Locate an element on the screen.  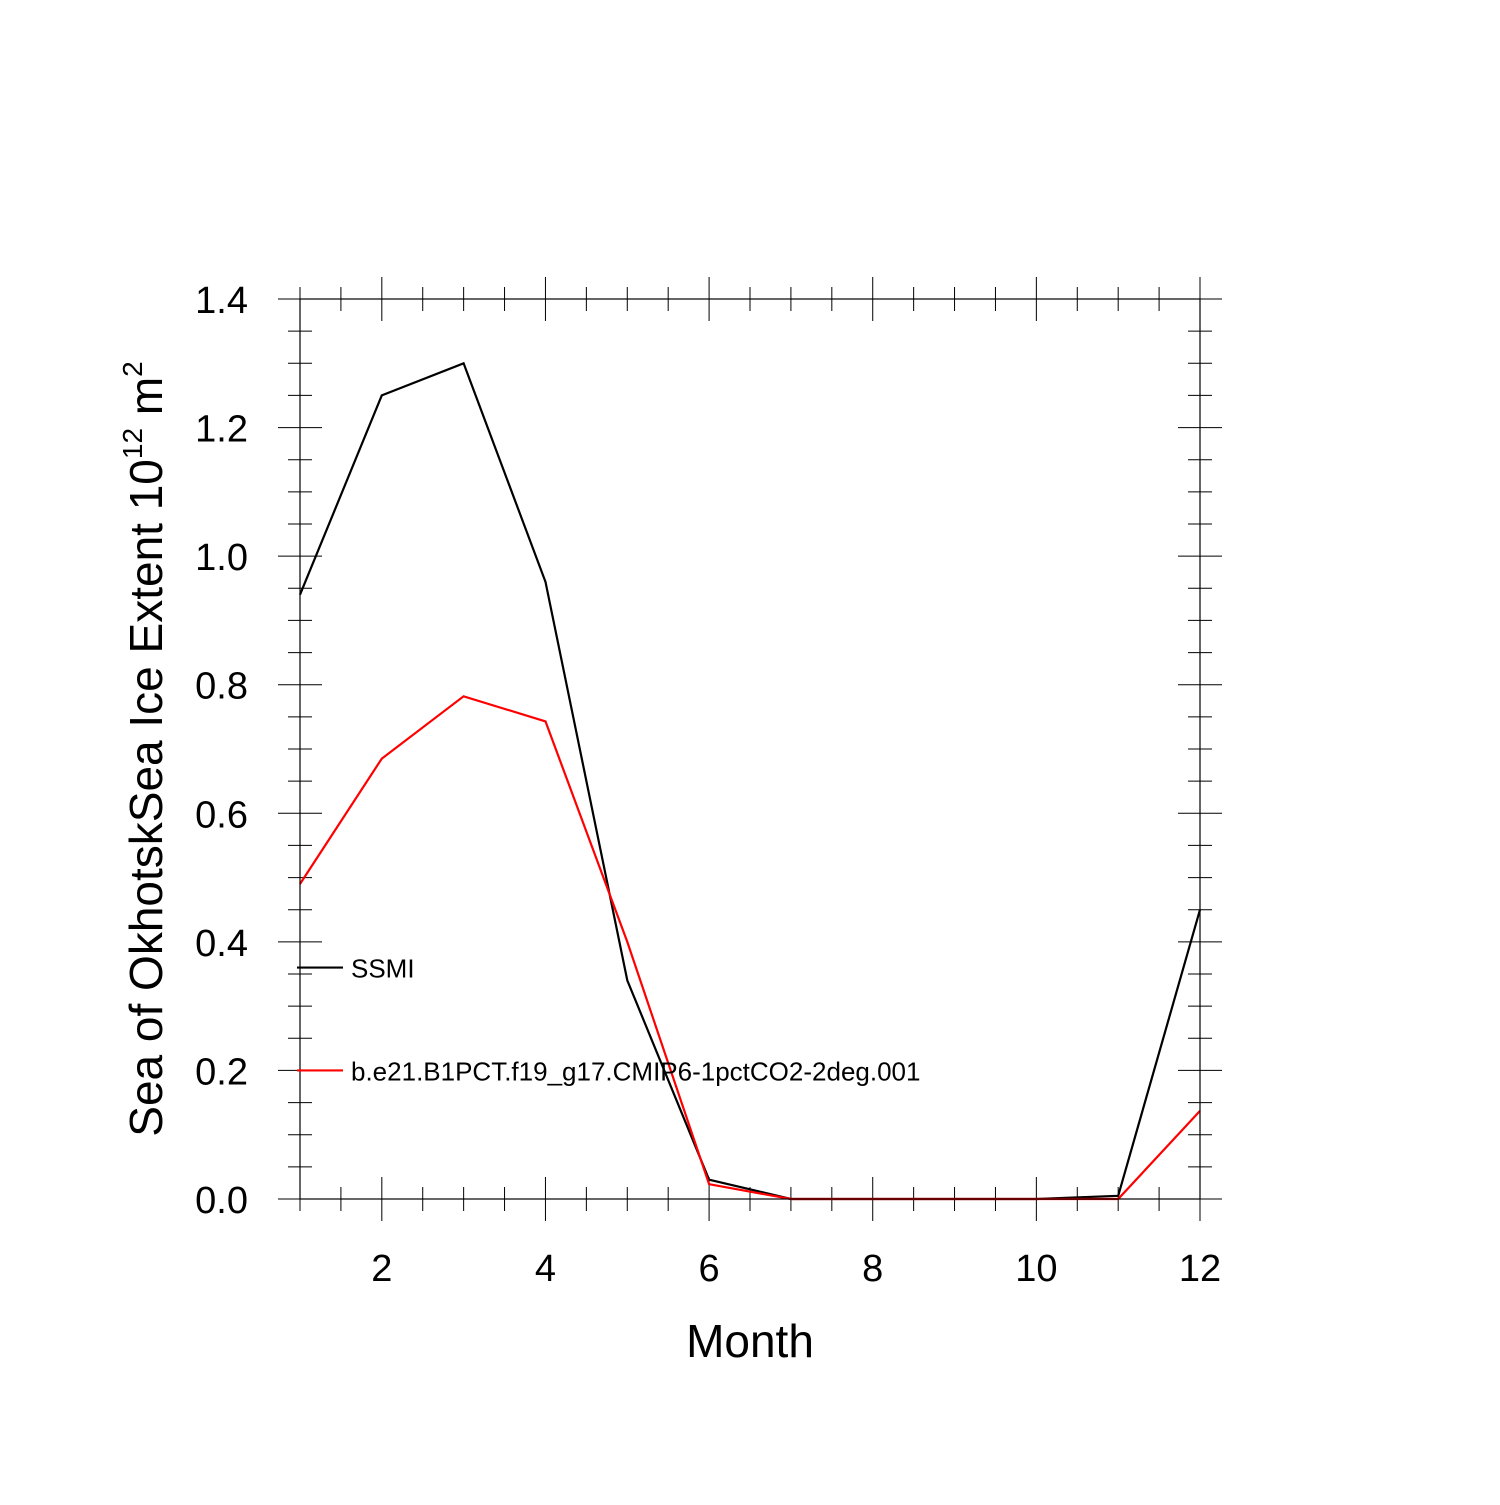
y-tick-label: 0.0 is located at coordinates (221, 1201).